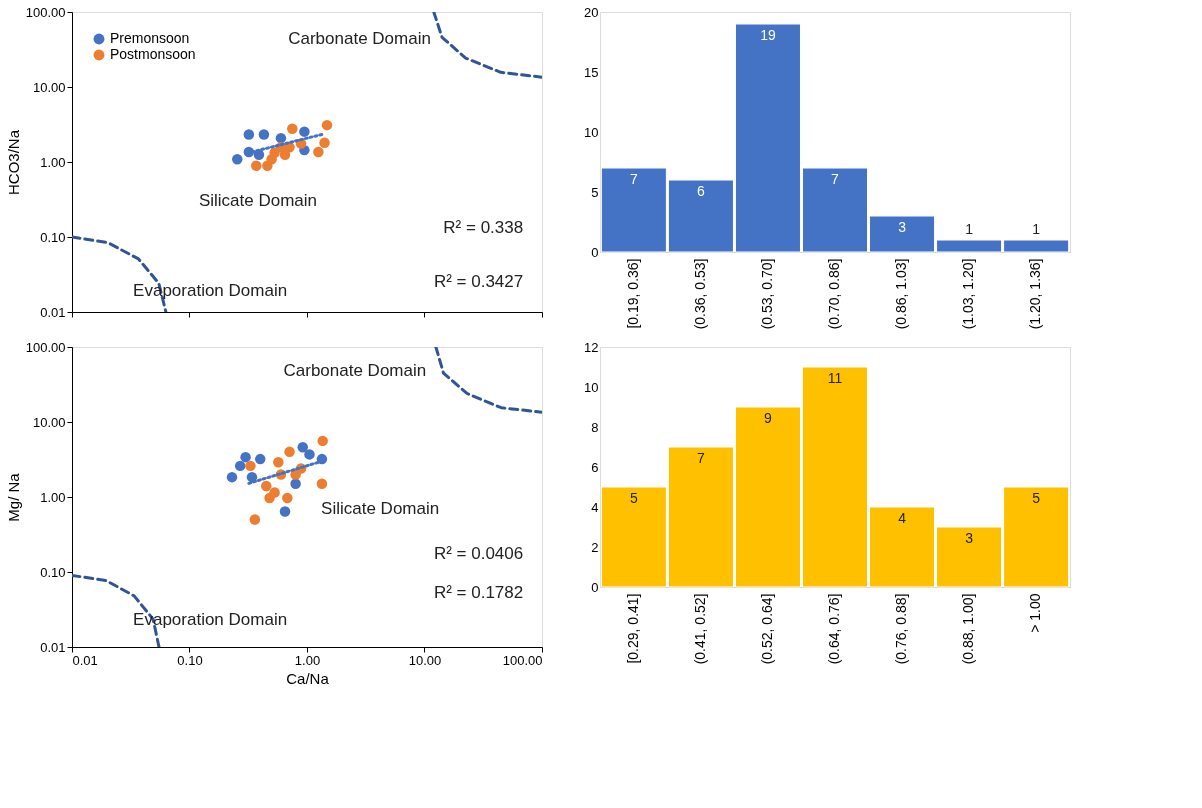  I want to click on x-tick-label: (0.36, 0.53], so click(699, 294).